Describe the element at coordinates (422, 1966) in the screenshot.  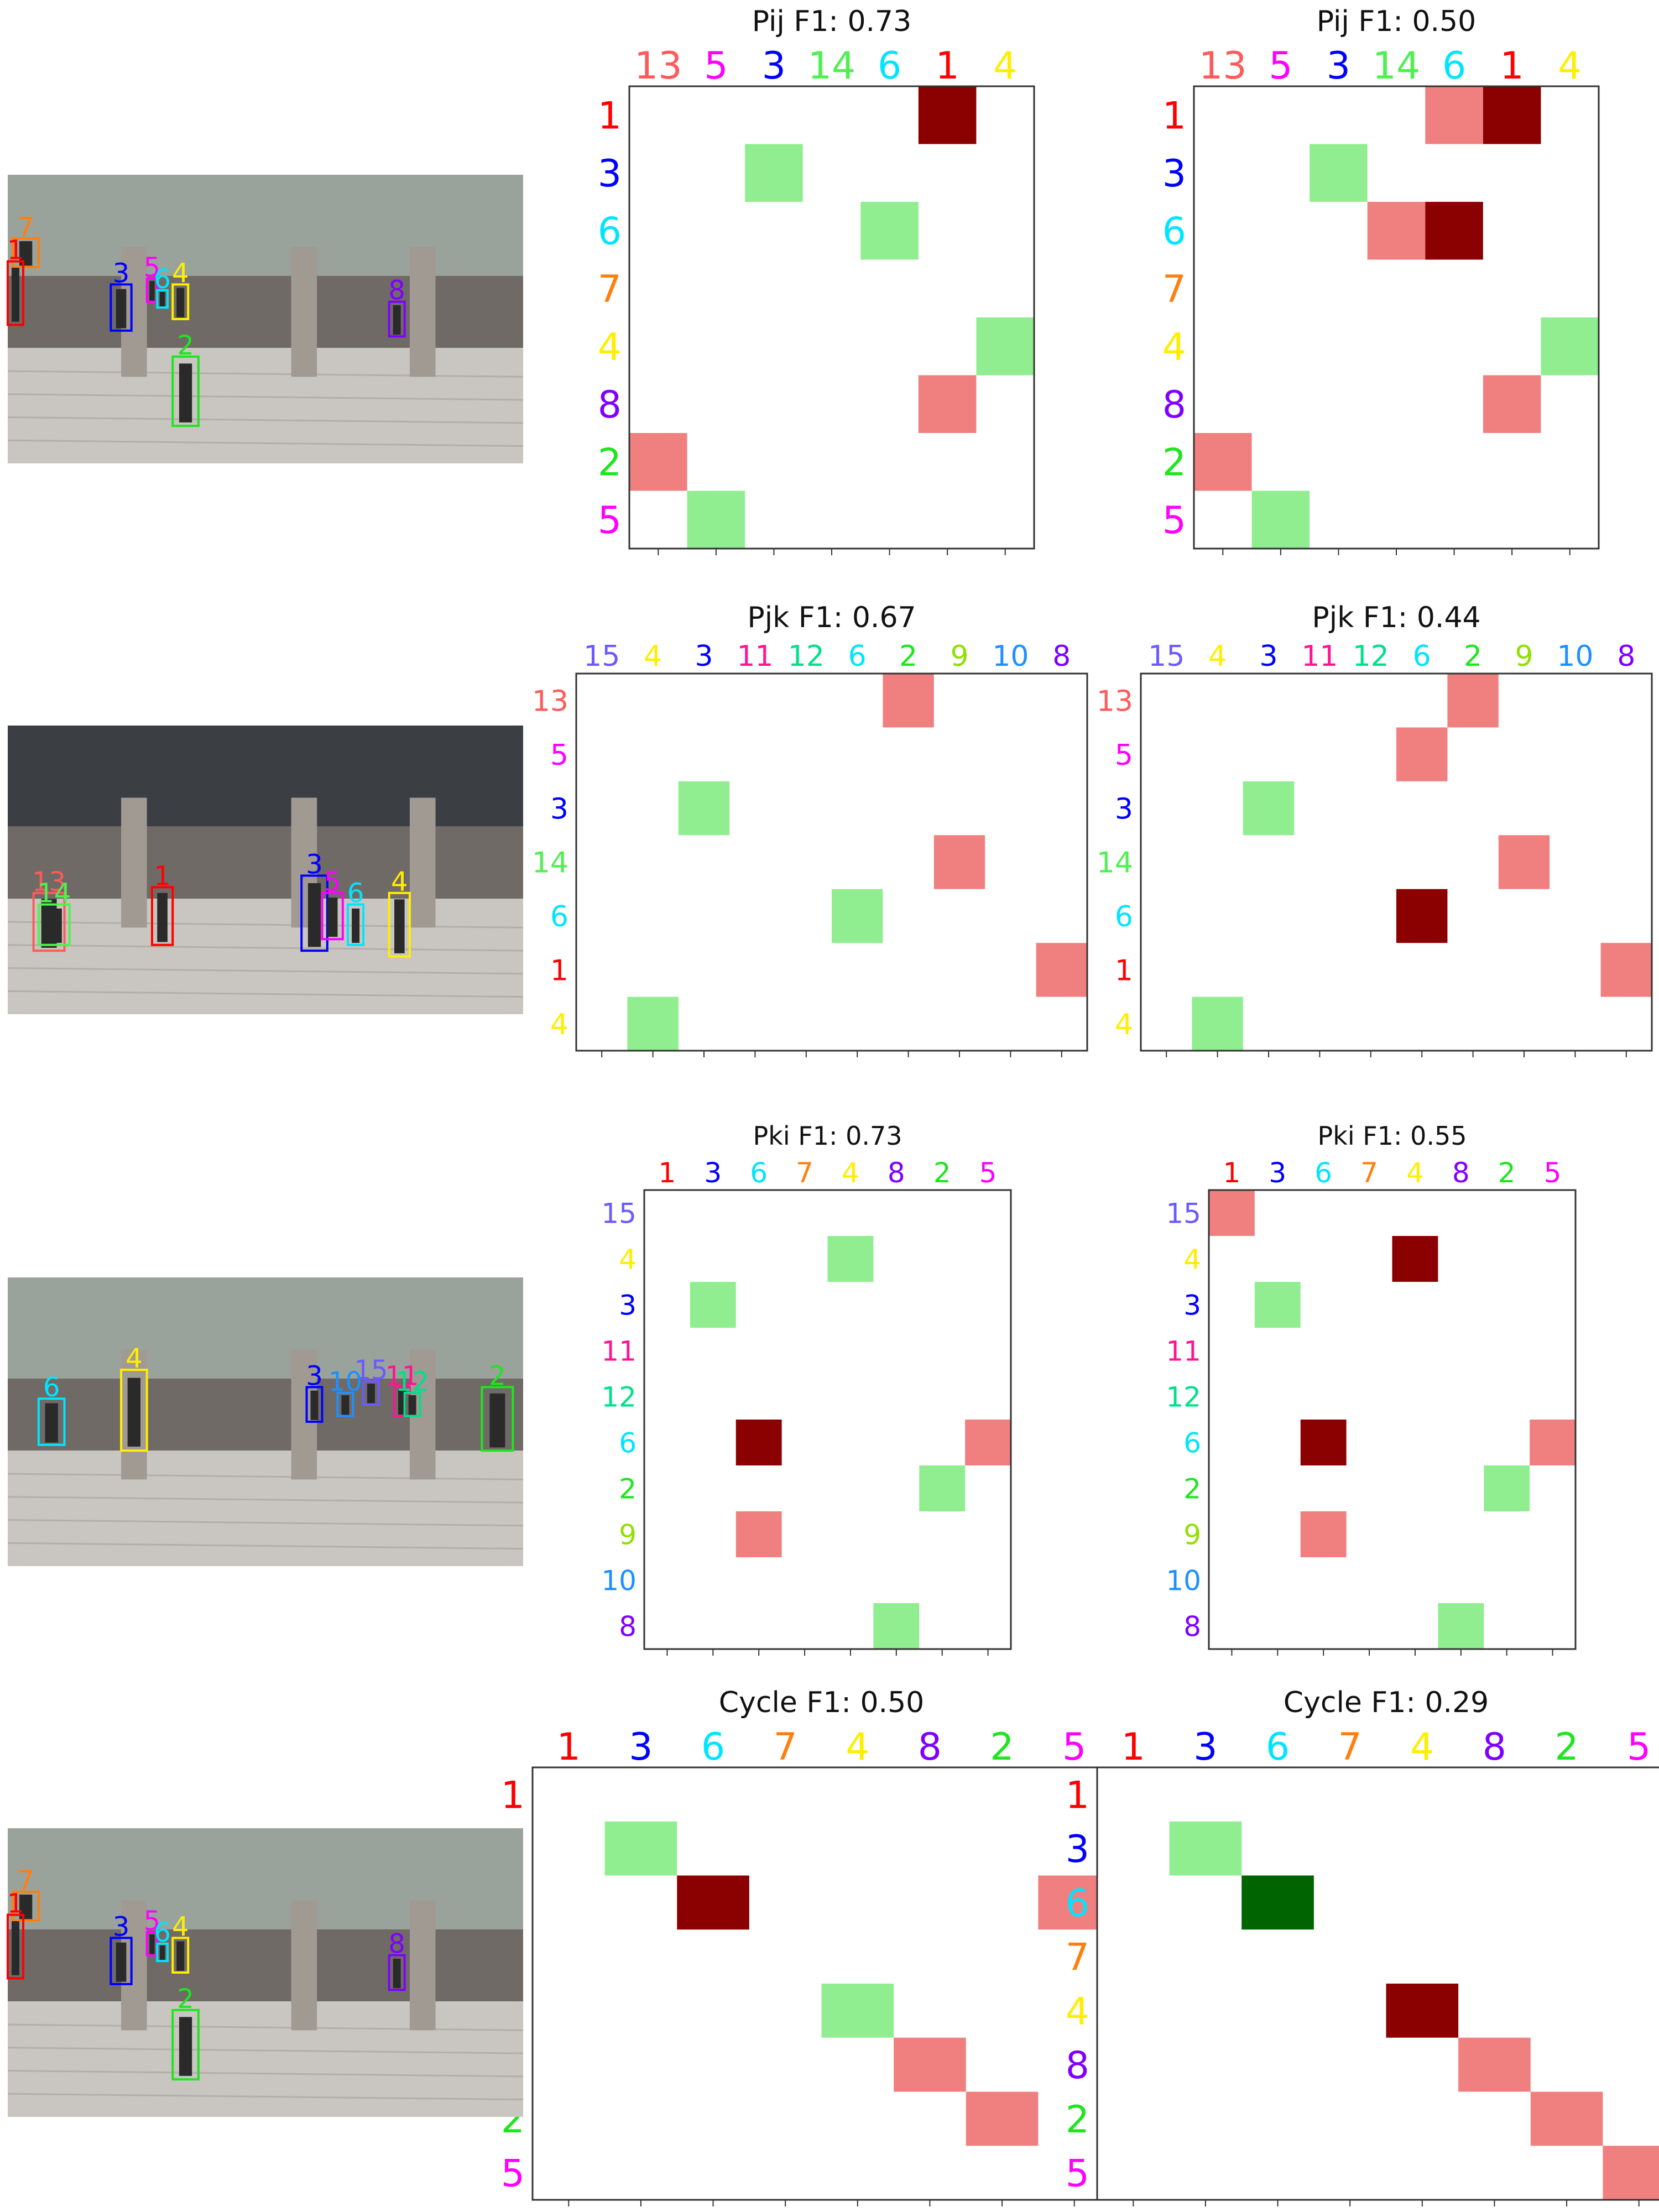
I see `photo-pillar` at that location.